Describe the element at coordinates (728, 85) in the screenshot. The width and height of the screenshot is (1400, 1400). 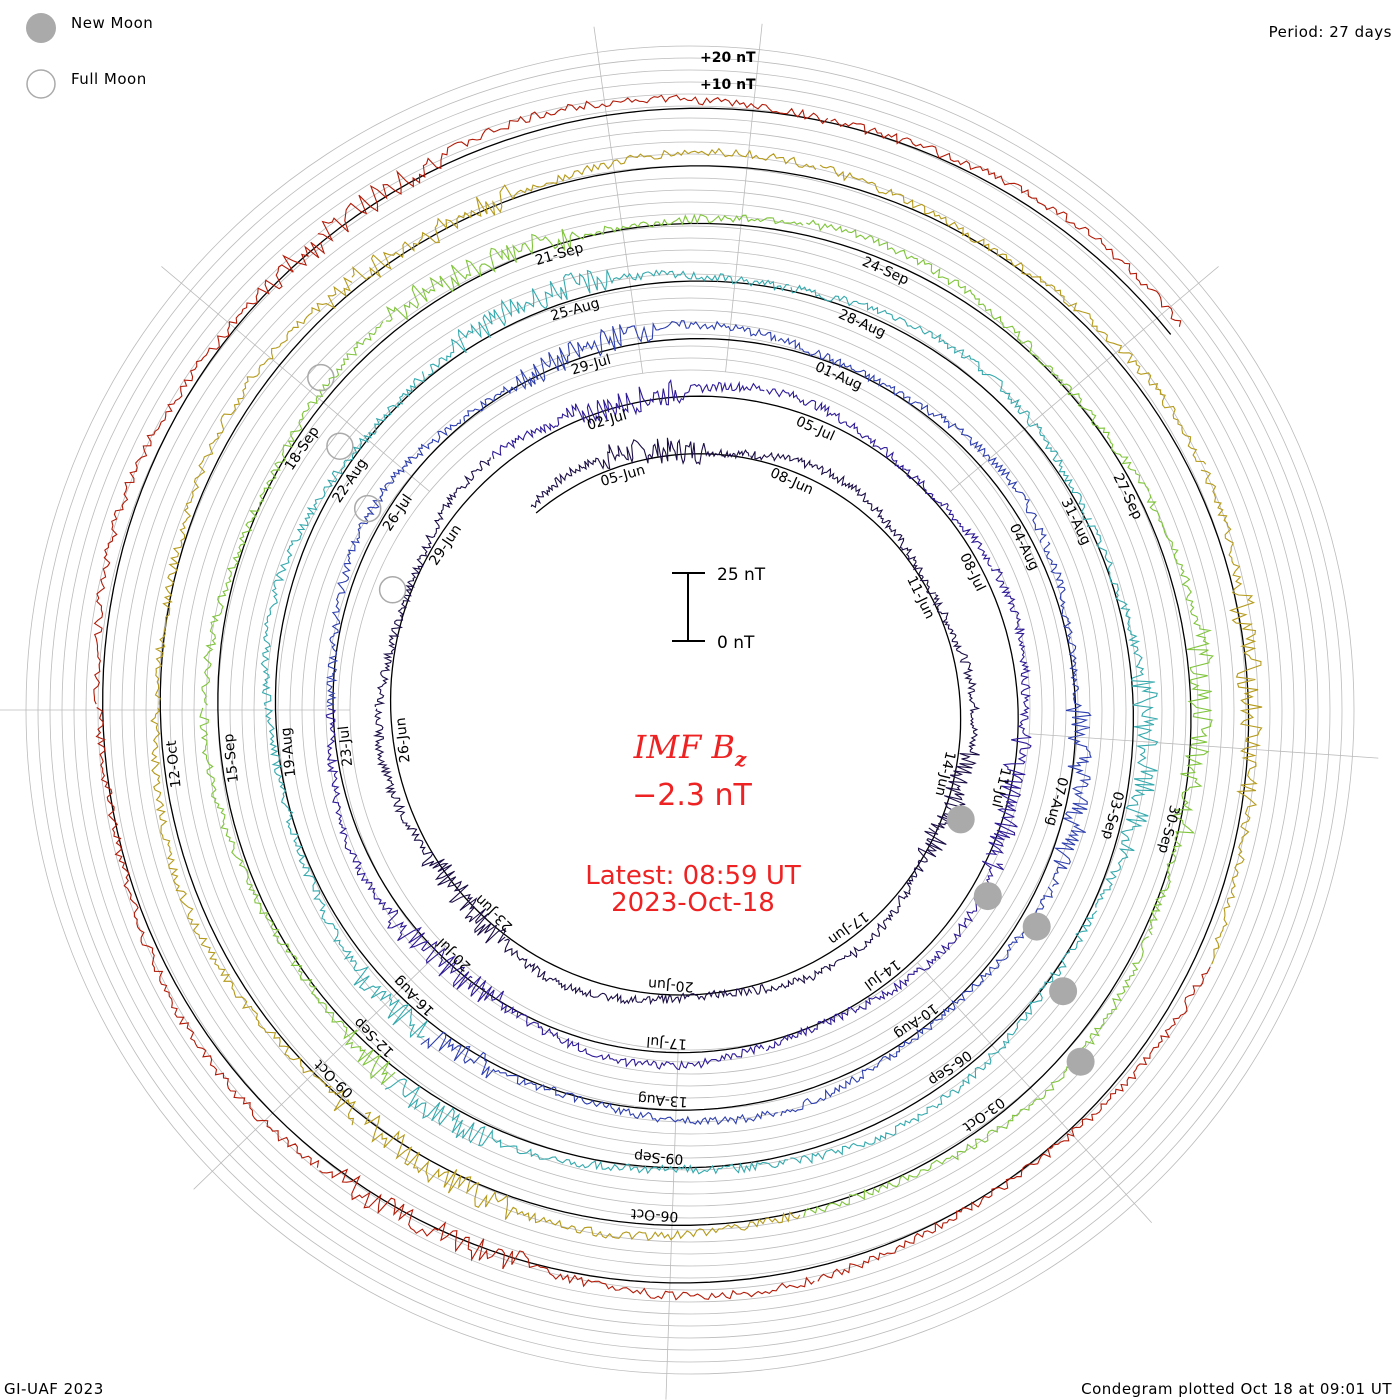
I see `ring-scale-label-10: +10 nT` at that location.